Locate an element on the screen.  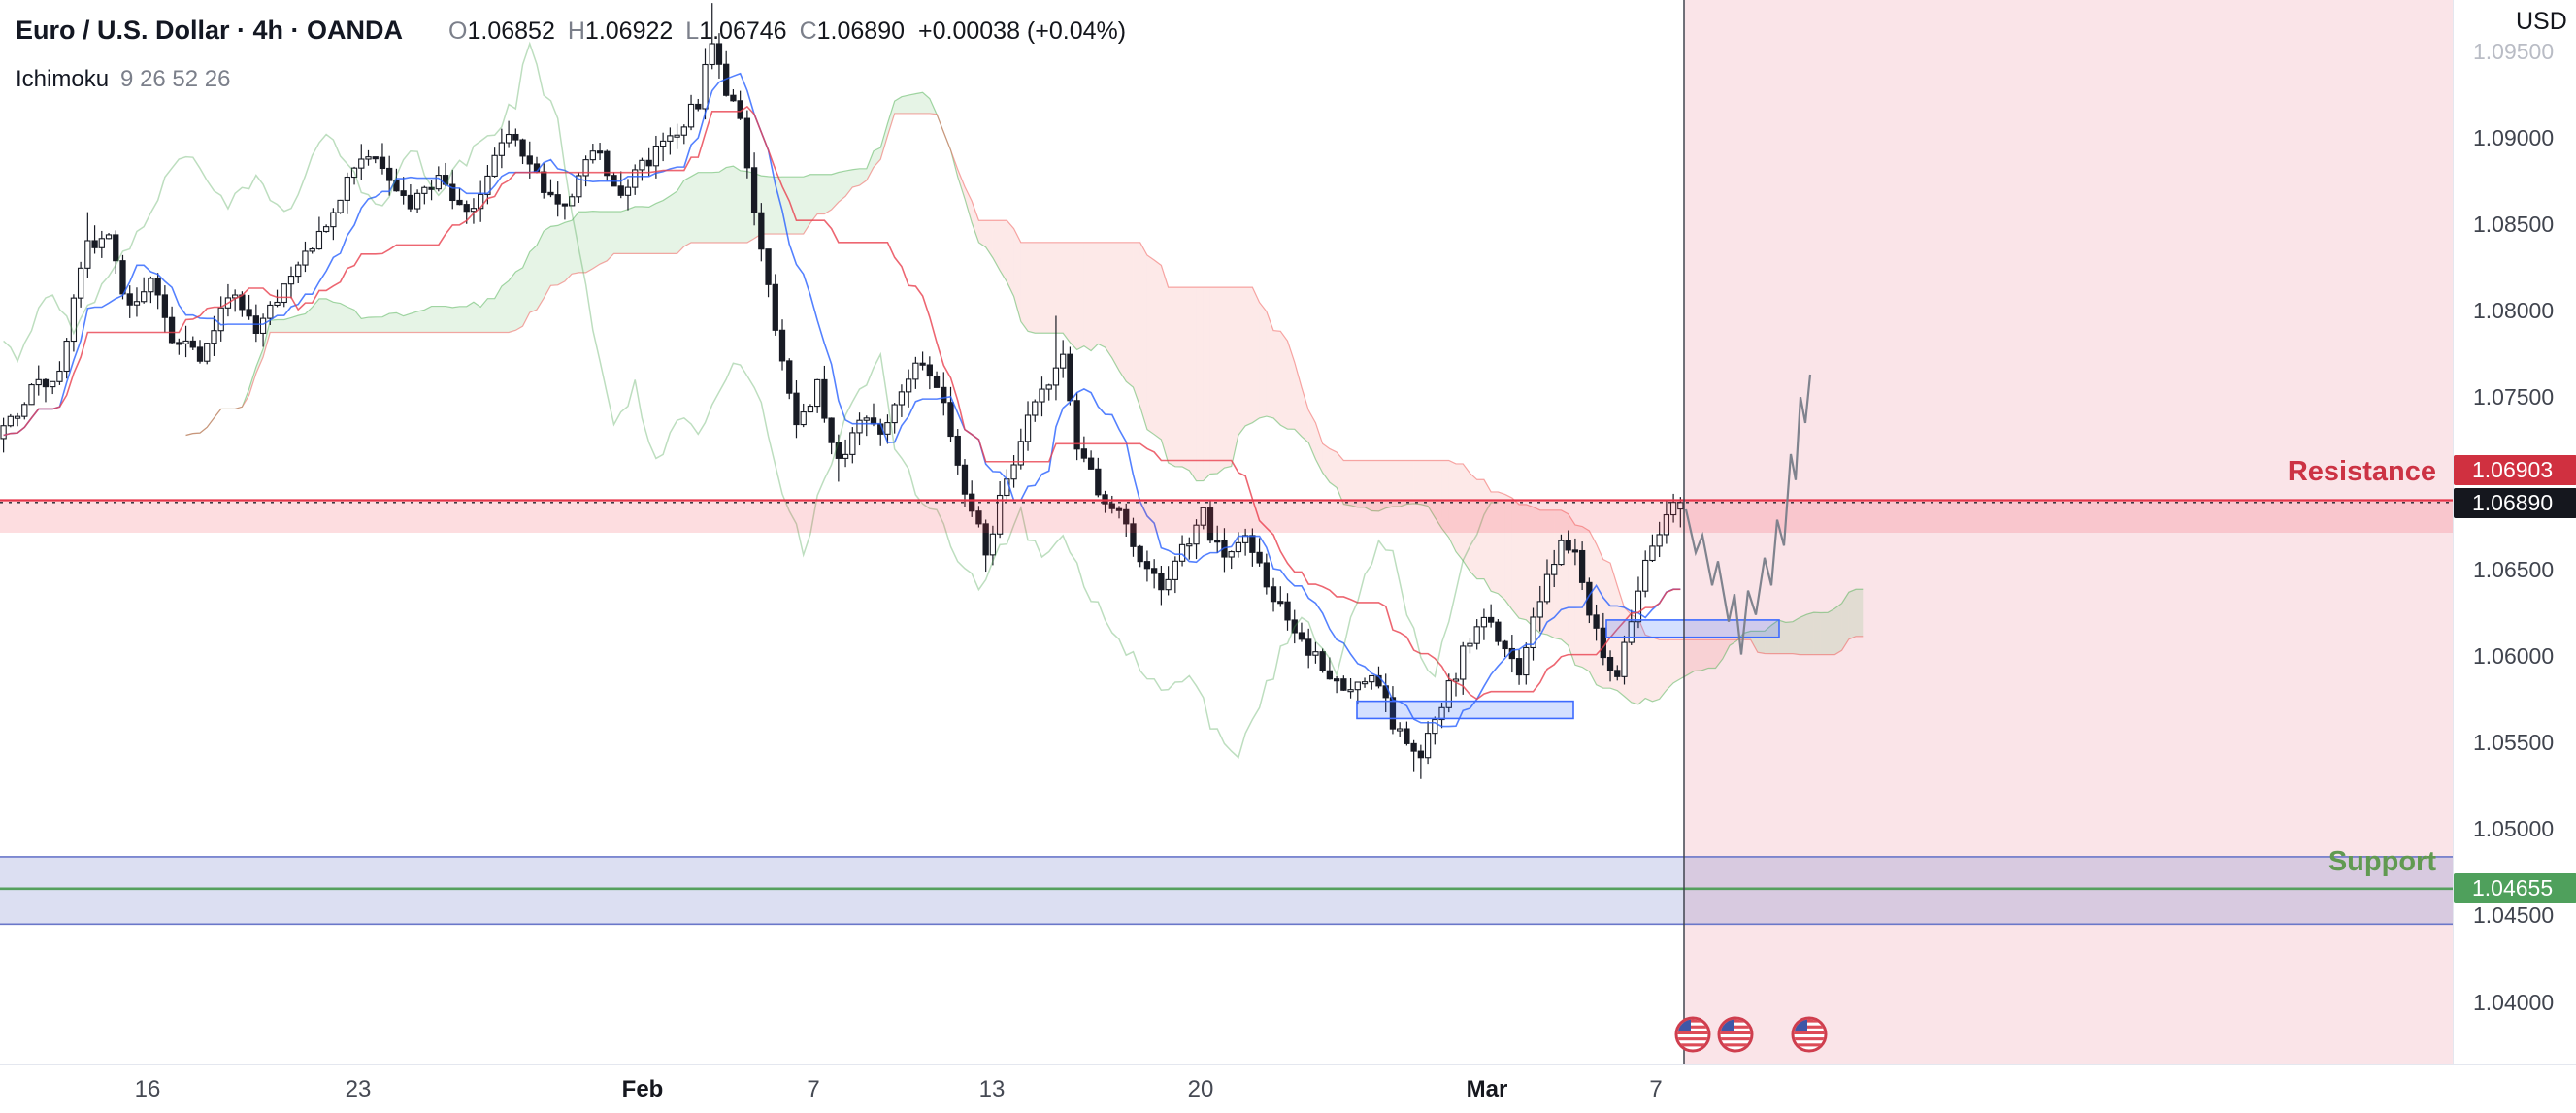
order-block-box is located at coordinates (1465, 710).